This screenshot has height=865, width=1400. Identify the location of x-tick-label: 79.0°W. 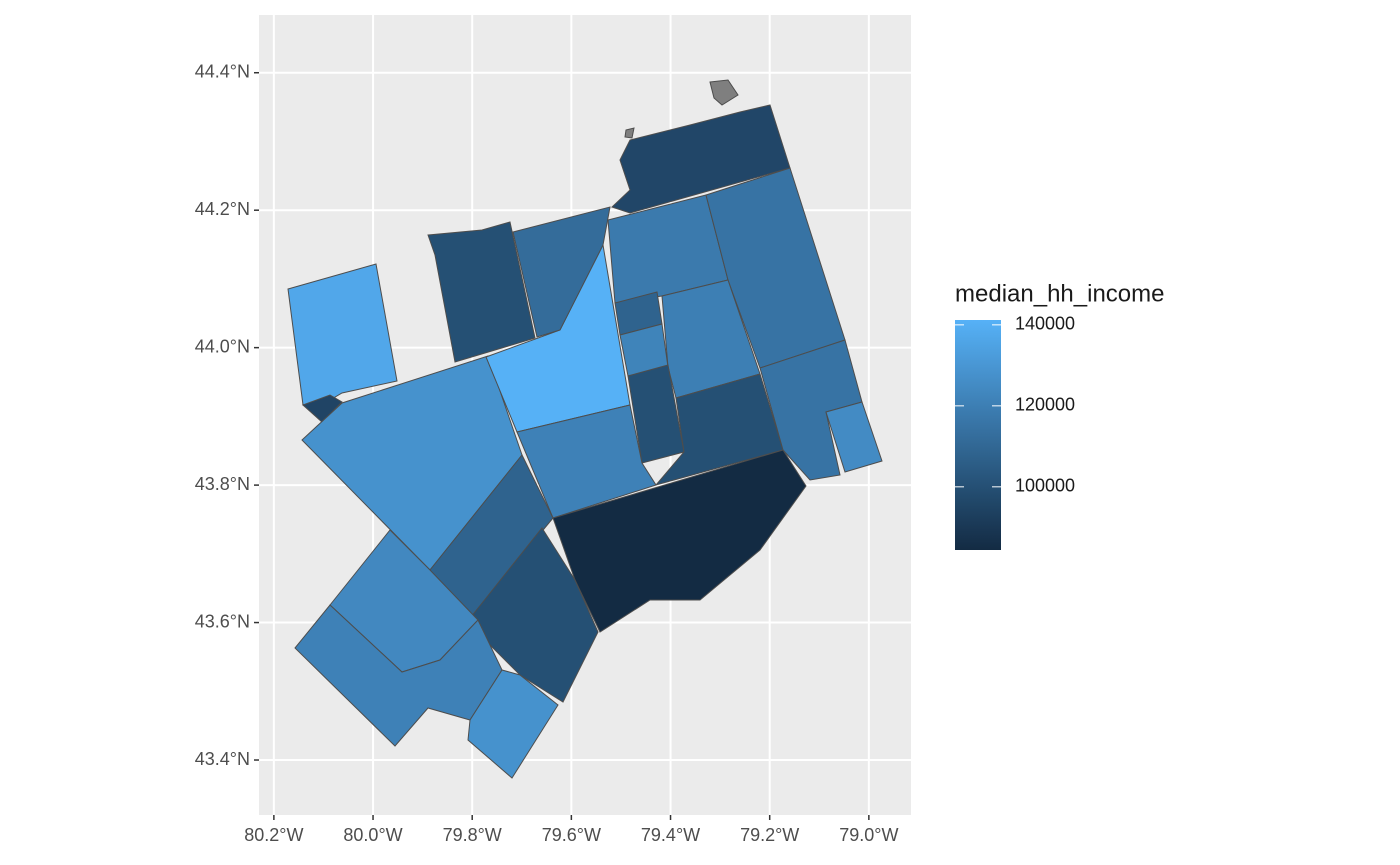
(868, 835).